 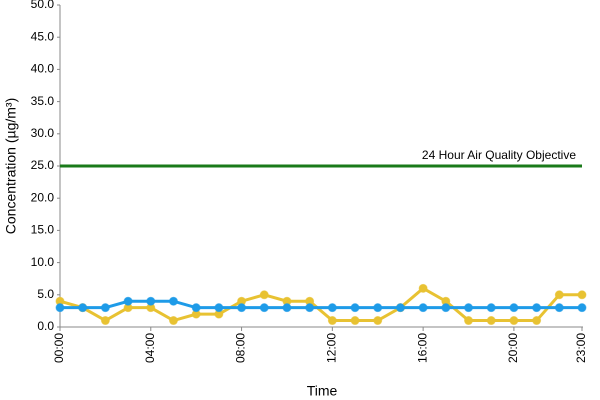 What do you see at coordinates (43, 165) in the screenshot?
I see `y-tick-label: 25.0` at bounding box center [43, 165].